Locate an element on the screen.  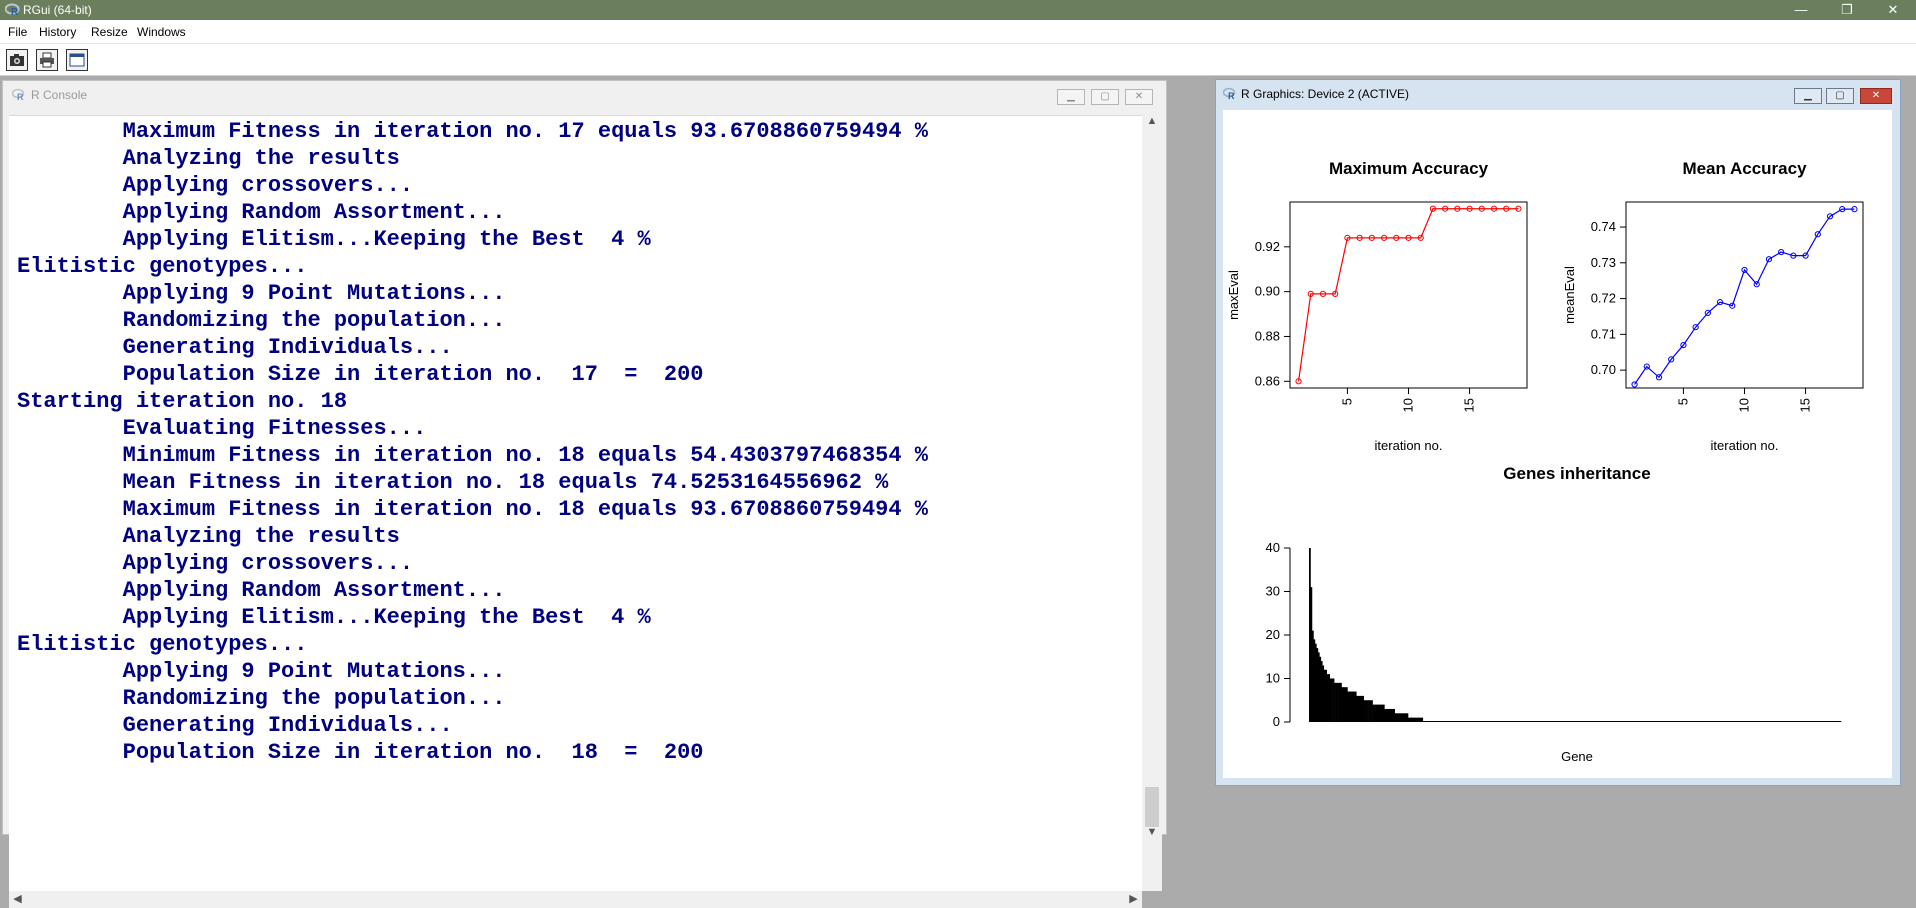
minimize-icon: — is located at coordinates (1801, 9).